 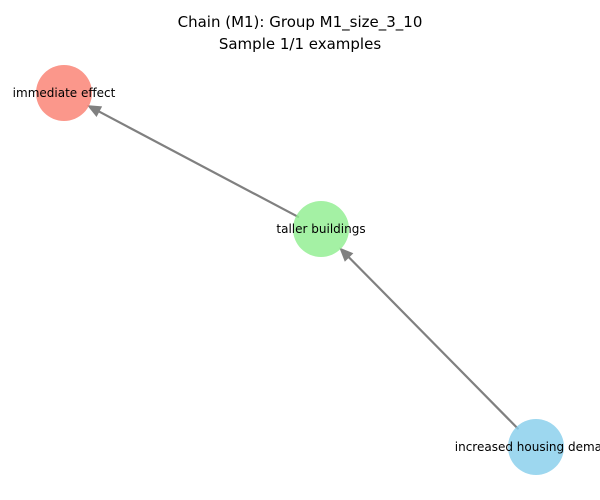 I want to click on immediate-effect-label: immediate effect, so click(x=64, y=93).